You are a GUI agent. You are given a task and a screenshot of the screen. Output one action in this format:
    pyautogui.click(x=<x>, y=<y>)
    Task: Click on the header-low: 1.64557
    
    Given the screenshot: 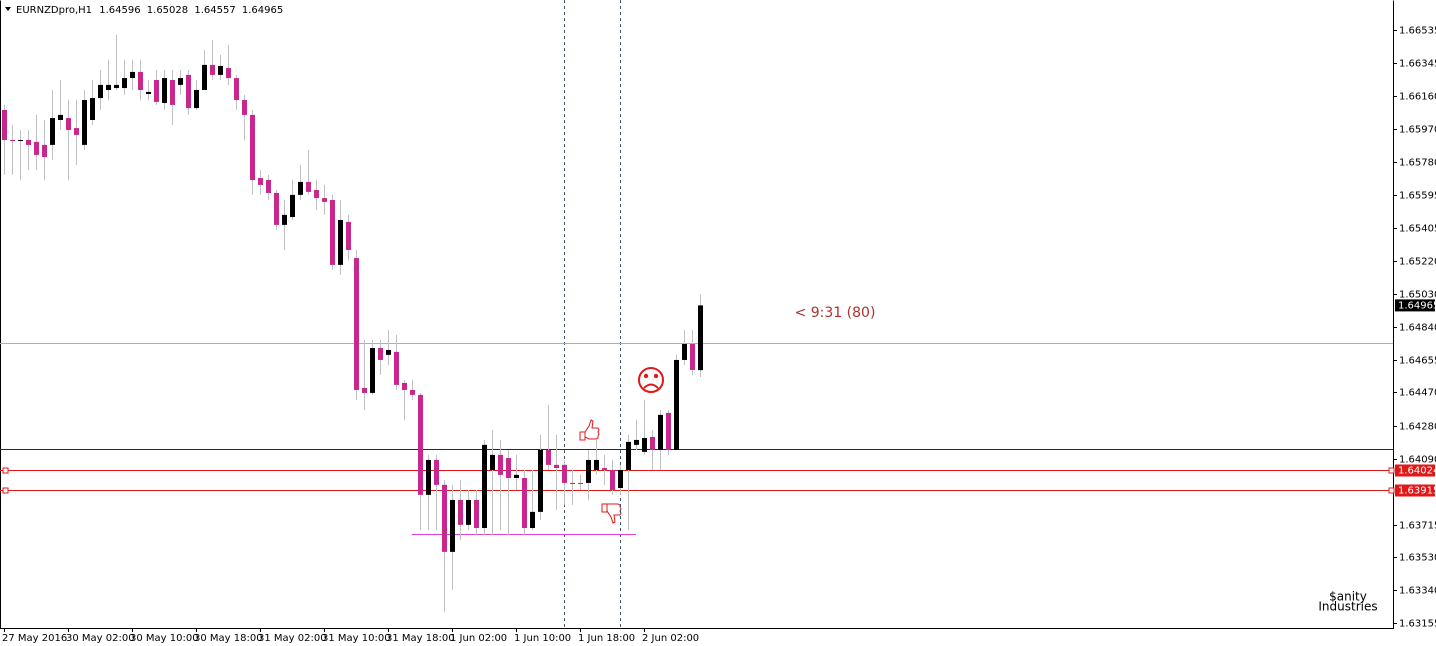 What is the action you would take?
    pyautogui.click(x=214, y=10)
    